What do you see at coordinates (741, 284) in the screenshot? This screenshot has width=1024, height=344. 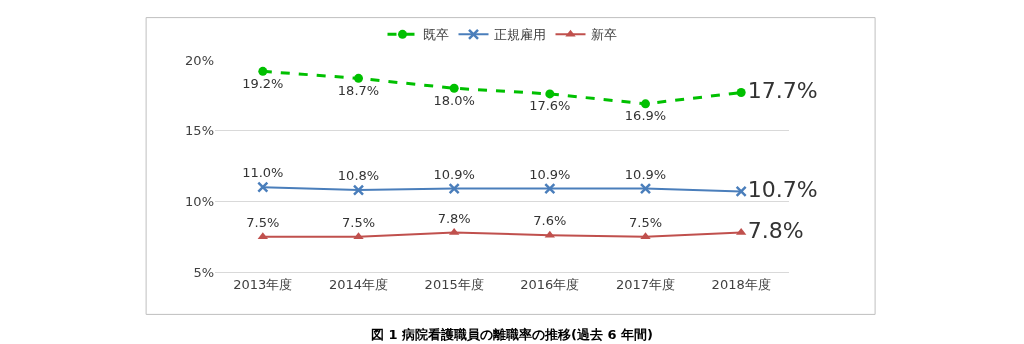 I see `x-tick-label: 2018年度` at bounding box center [741, 284].